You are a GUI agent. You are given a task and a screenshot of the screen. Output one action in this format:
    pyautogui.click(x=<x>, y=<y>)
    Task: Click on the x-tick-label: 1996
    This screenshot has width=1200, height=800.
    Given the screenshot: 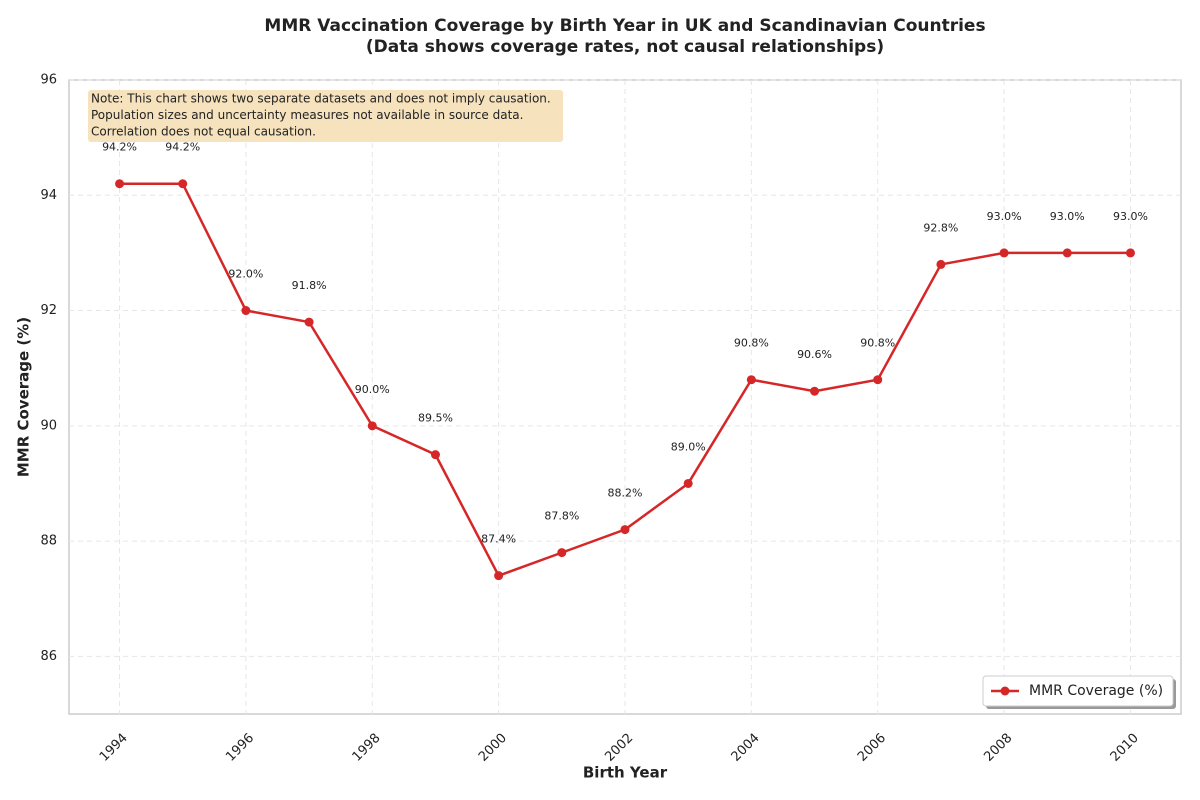 What is the action you would take?
    pyautogui.click(x=240, y=748)
    